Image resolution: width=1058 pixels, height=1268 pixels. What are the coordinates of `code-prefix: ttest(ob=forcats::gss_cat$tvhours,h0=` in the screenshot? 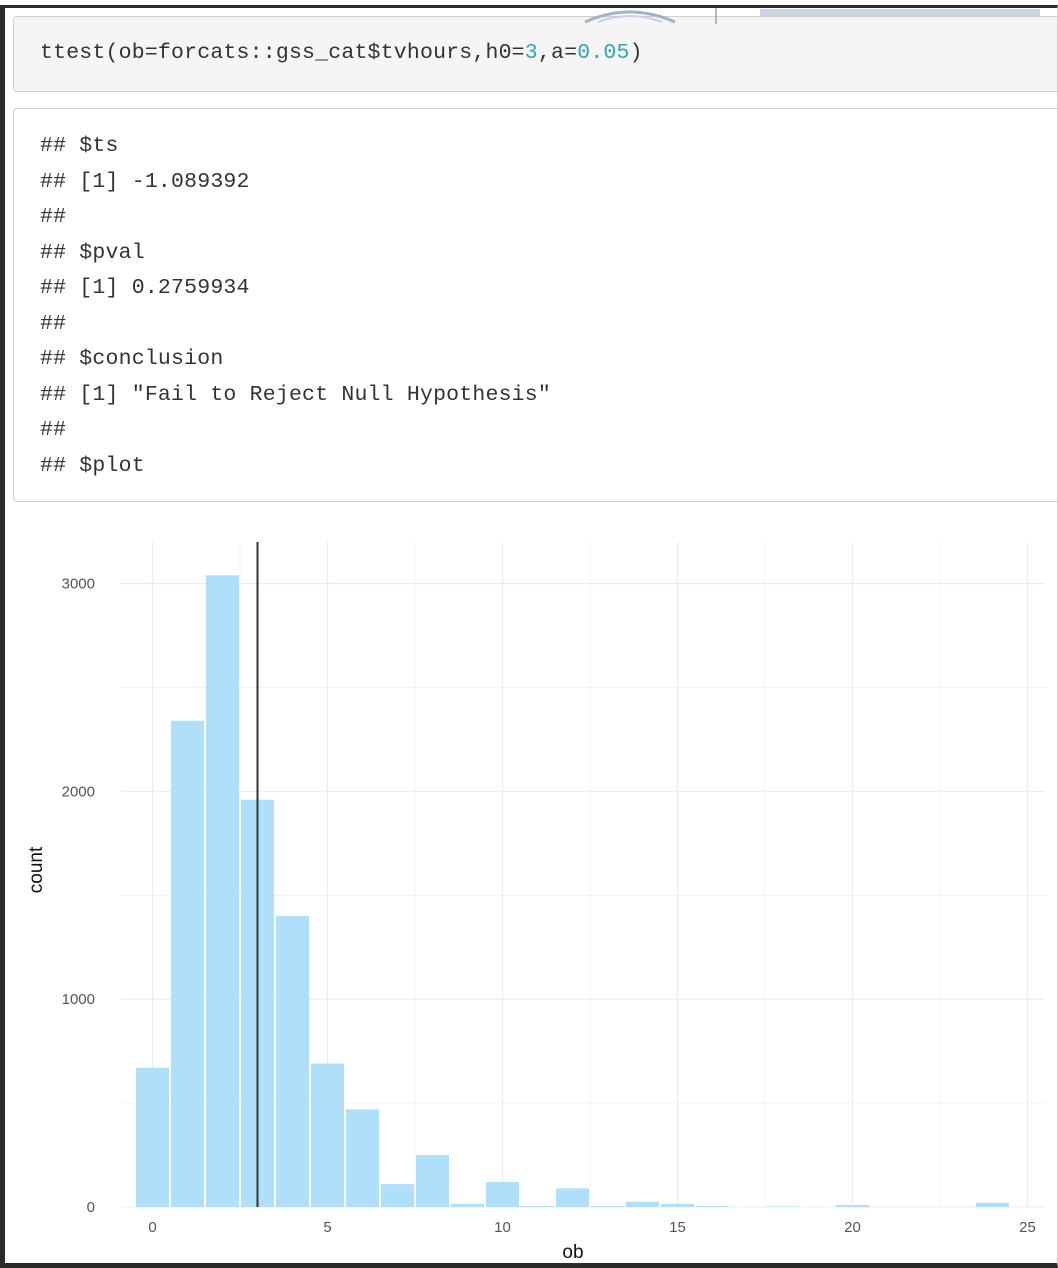 It's located at (282, 53).